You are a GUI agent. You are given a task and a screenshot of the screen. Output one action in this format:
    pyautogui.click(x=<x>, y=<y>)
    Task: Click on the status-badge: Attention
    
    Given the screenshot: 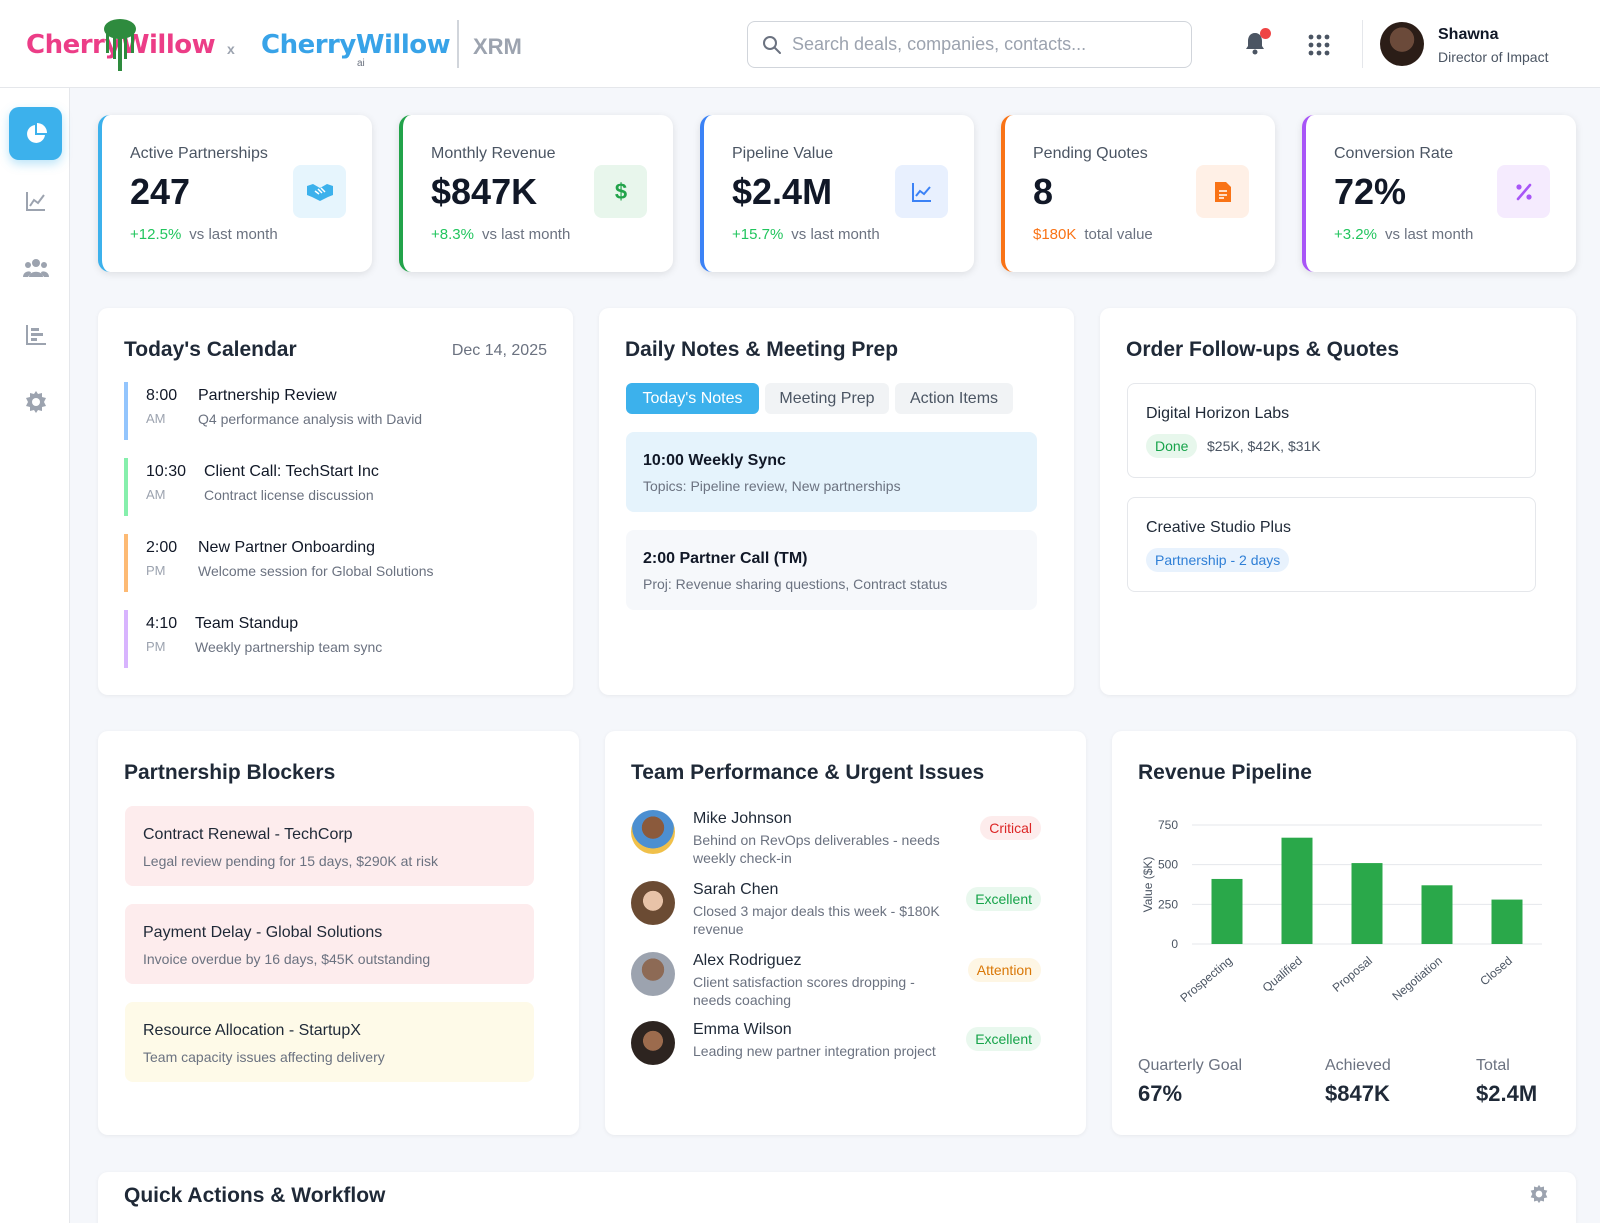 What is the action you would take?
    pyautogui.click(x=1004, y=970)
    